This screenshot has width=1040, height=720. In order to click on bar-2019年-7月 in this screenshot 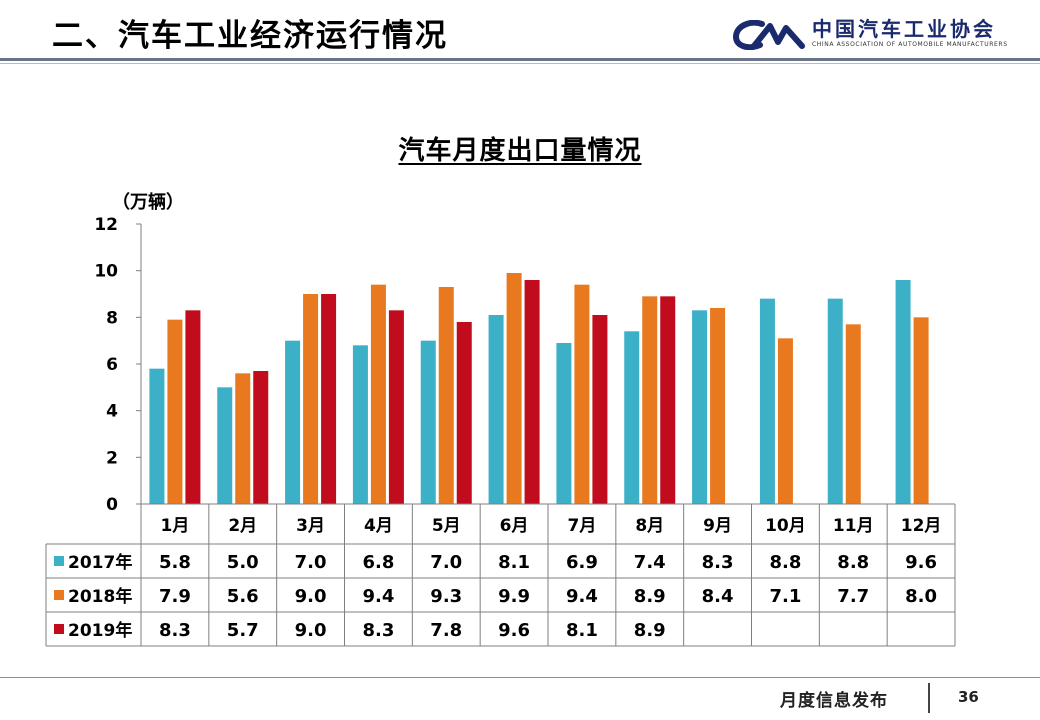, I will do `click(600, 409)`.